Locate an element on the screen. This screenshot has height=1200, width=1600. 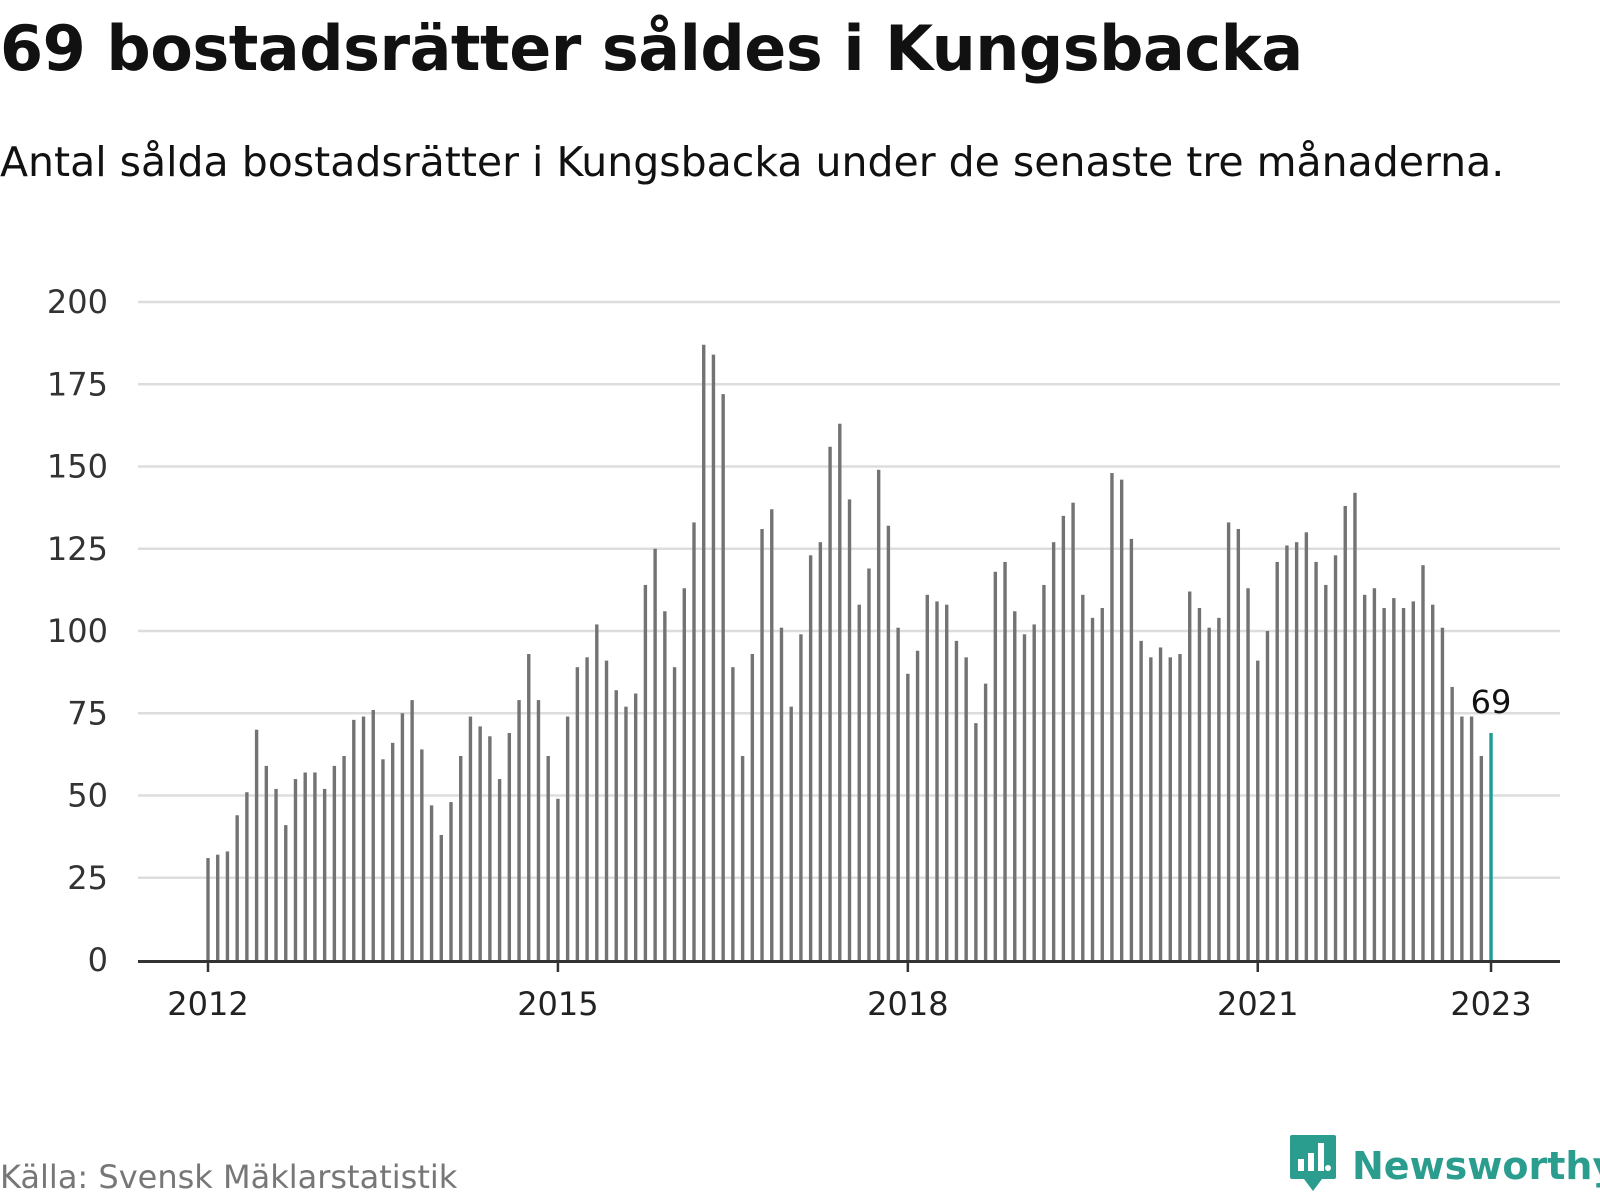
x-tick-label: 2015 is located at coordinates (557, 1004).